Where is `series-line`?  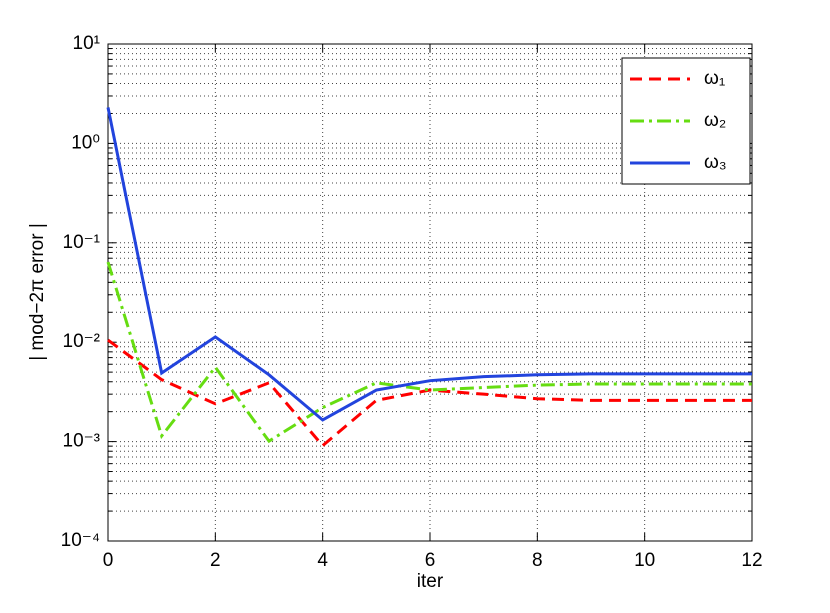
series-line is located at coordinates (429, 393).